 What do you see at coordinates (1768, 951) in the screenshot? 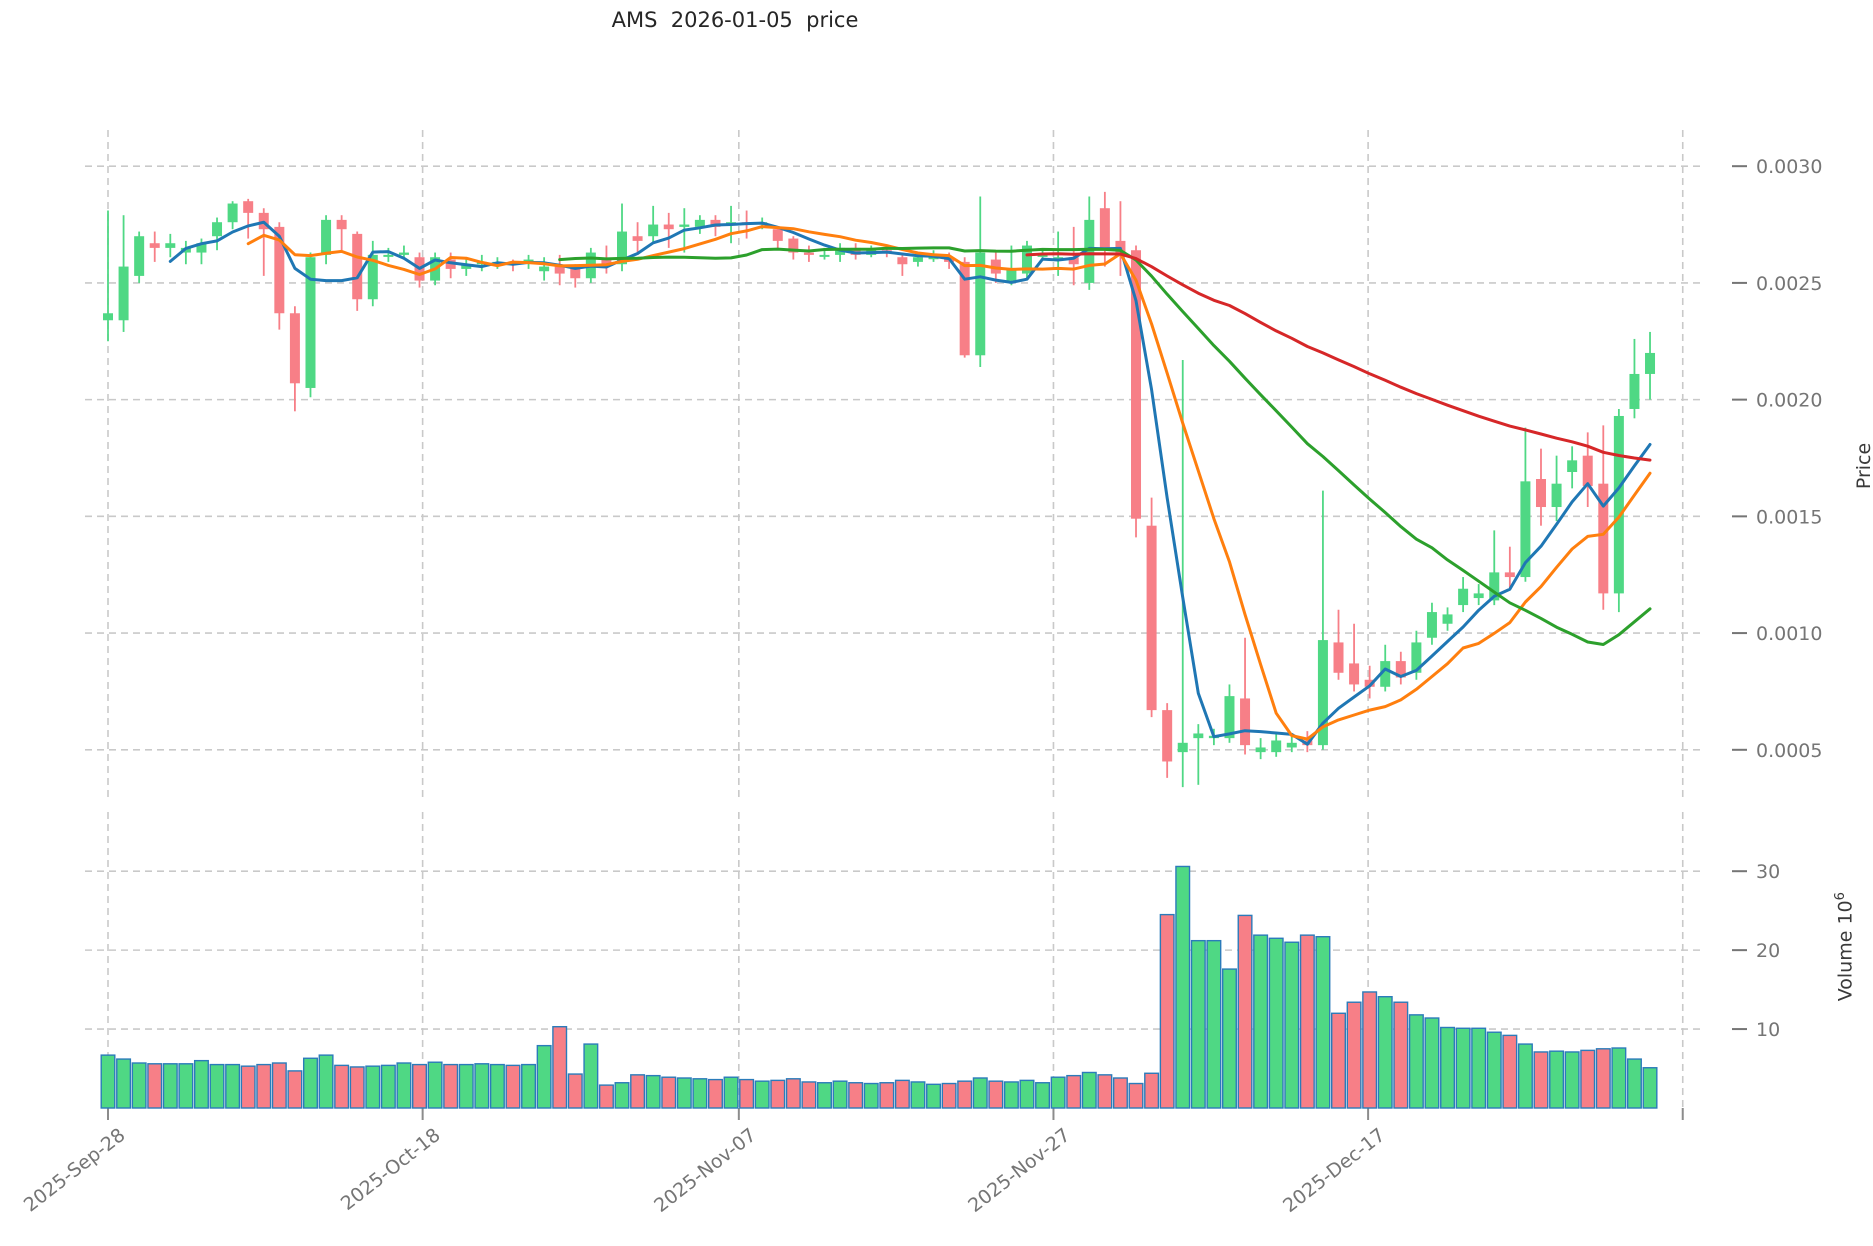
I see `volume-tick-label: 20` at bounding box center [1768, 951].